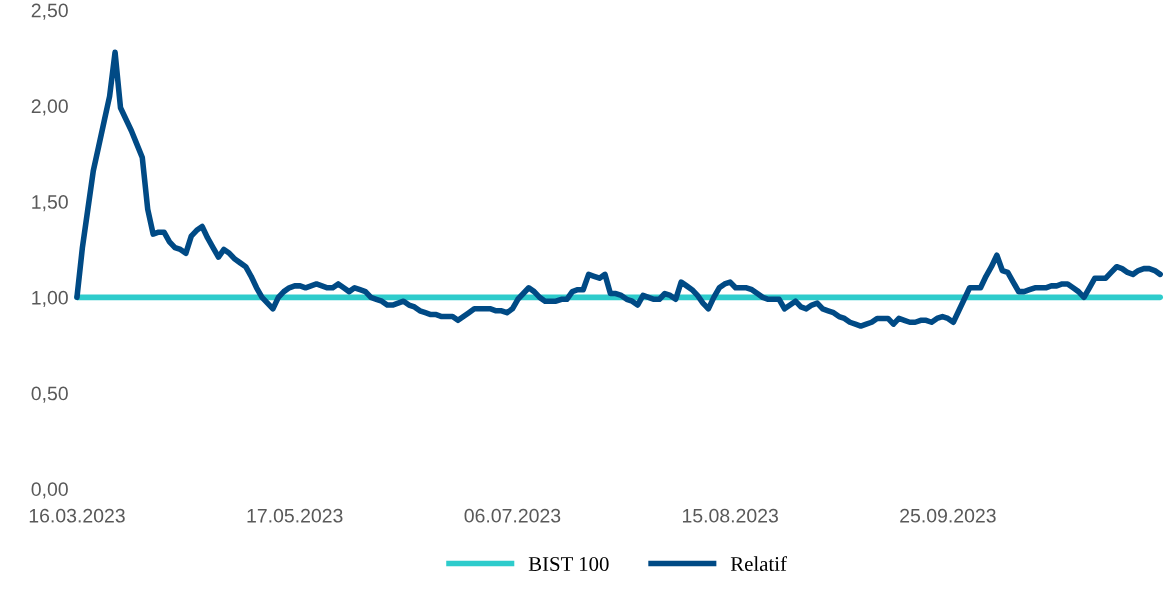 This screenshot has height=594, width=1166. Describe the element at coordinates (568, 564) in the screenshot. I see `legend-label: BIST 100` at that location.